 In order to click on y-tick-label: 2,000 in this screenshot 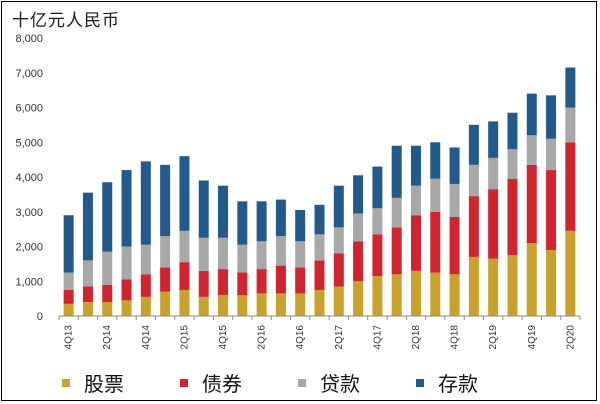, I will do `click(29, 248)`.